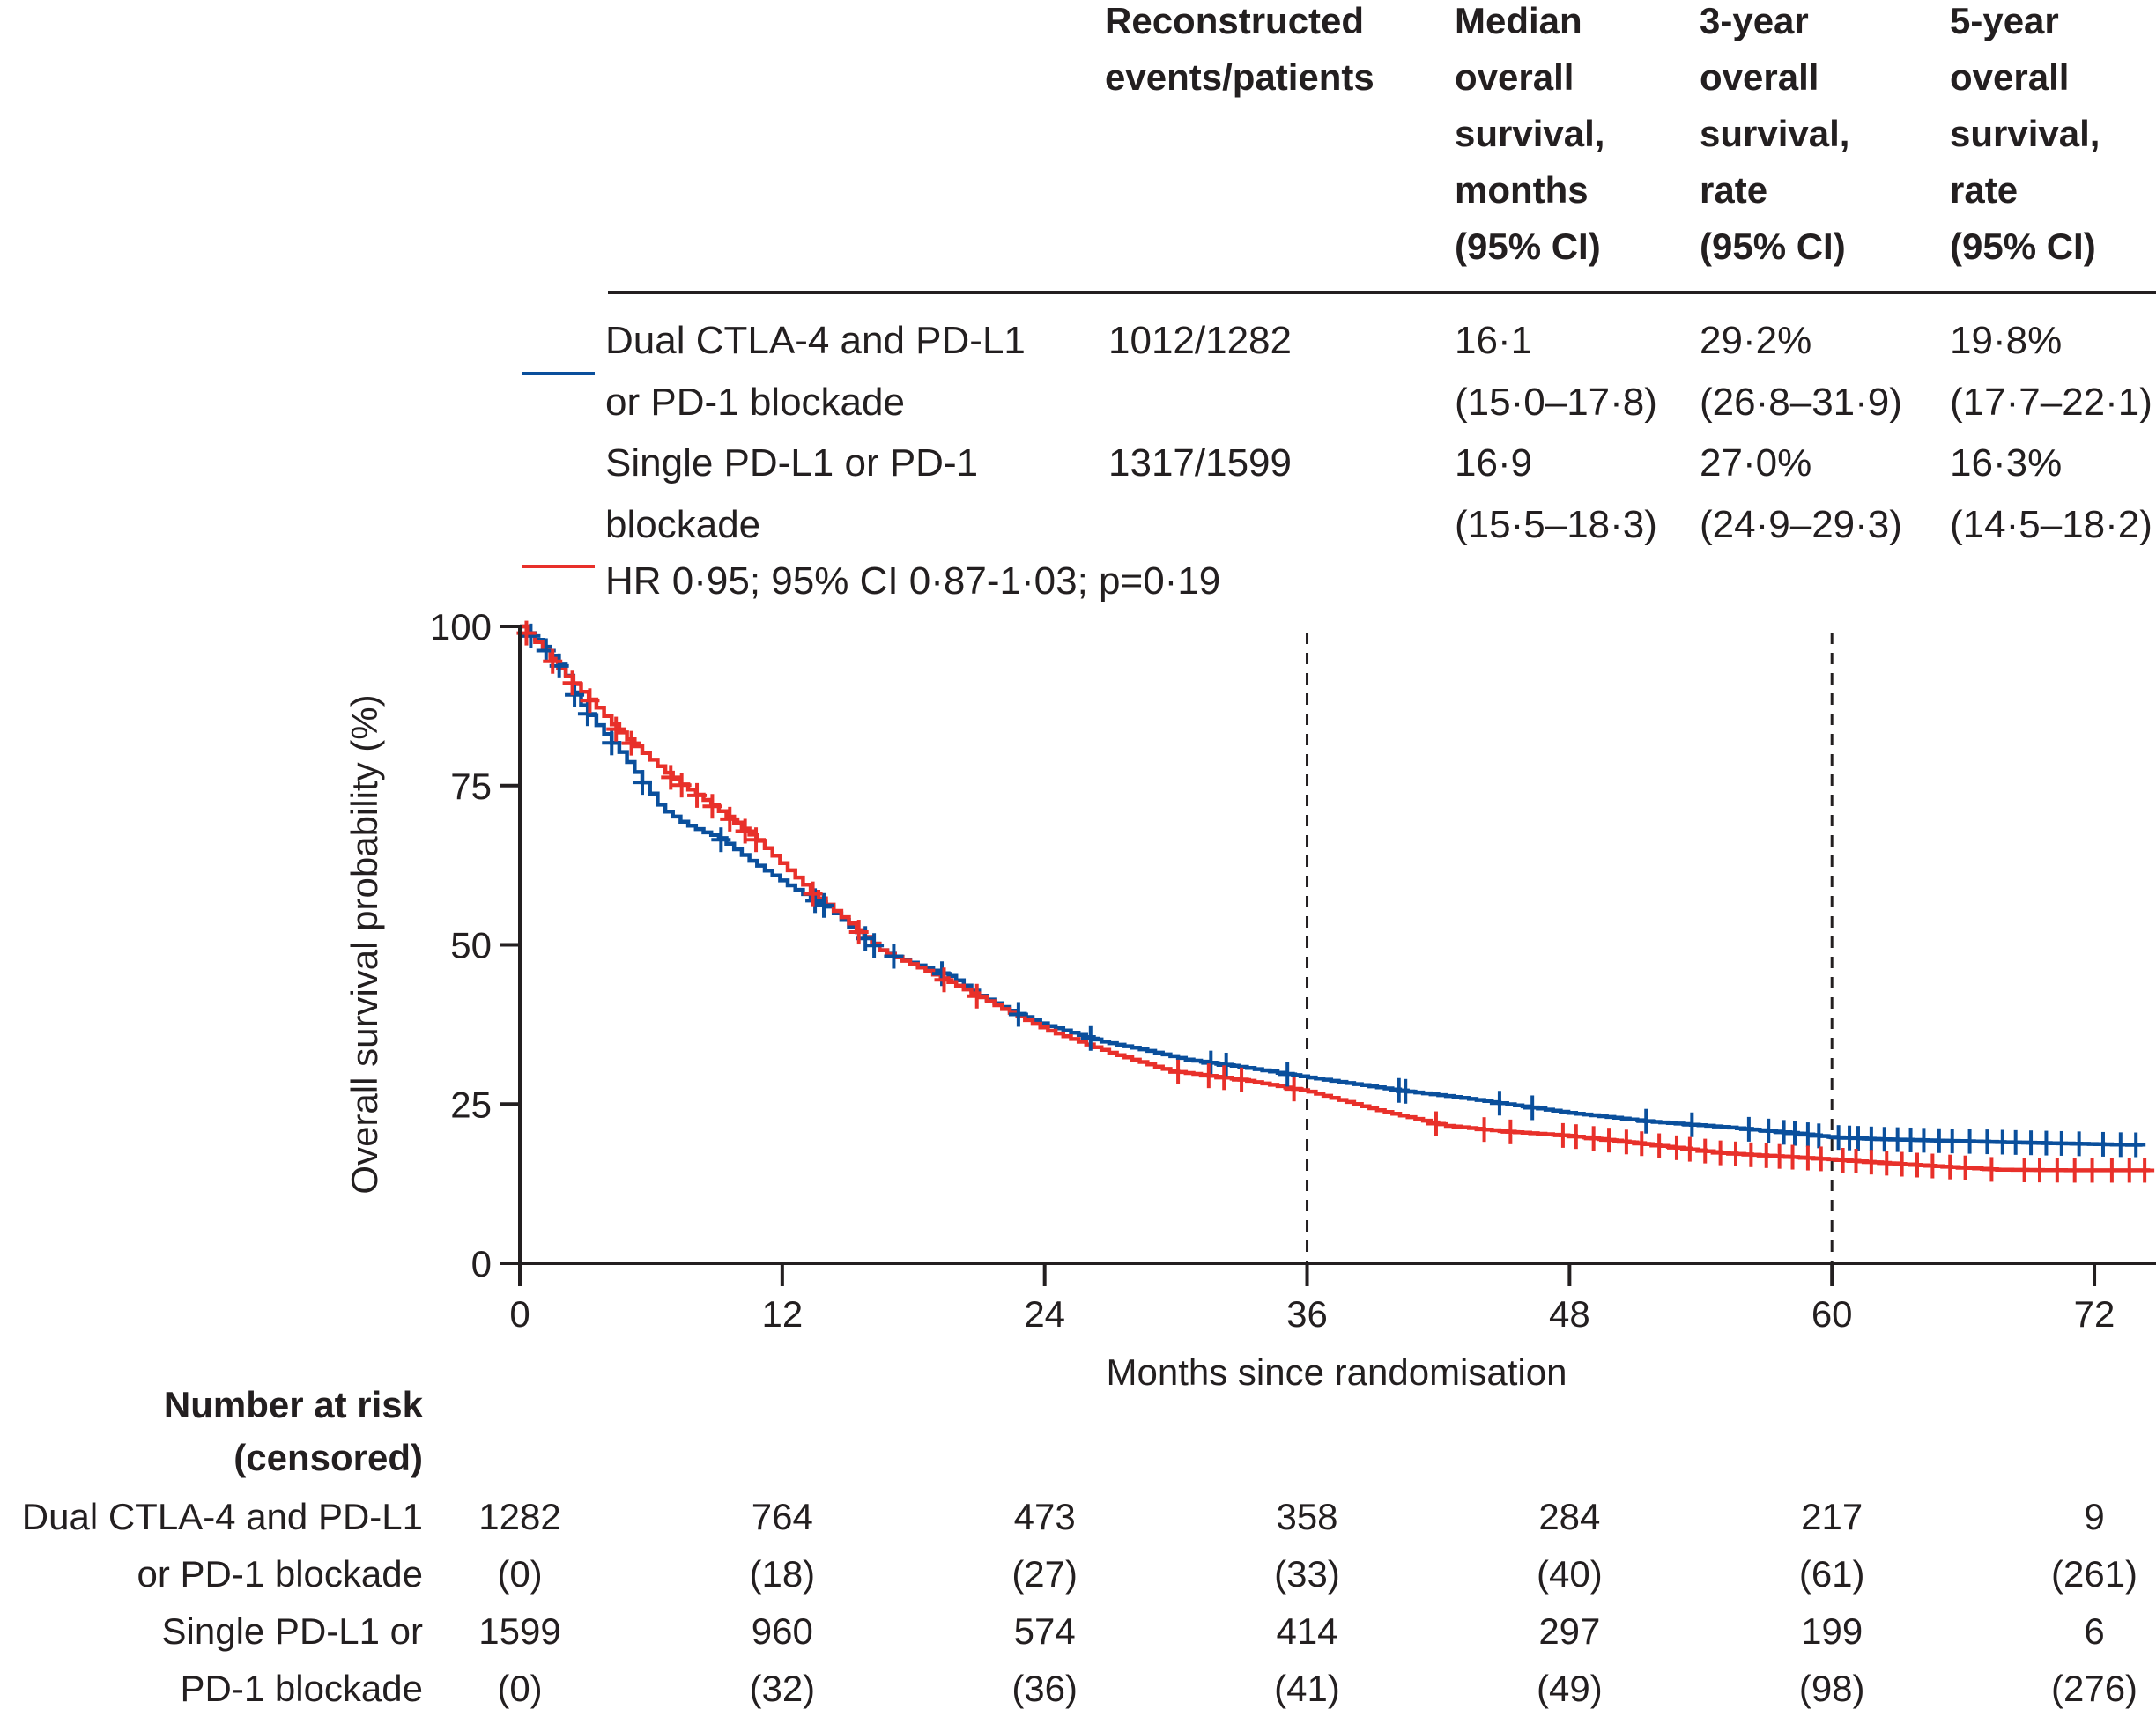 The height and width of the screenshot is (1717, 2156). What do you see at coordinates (683, 524) in the screenshot?
I see `legend-label-line: blockade` at bounding box center [683, 524].